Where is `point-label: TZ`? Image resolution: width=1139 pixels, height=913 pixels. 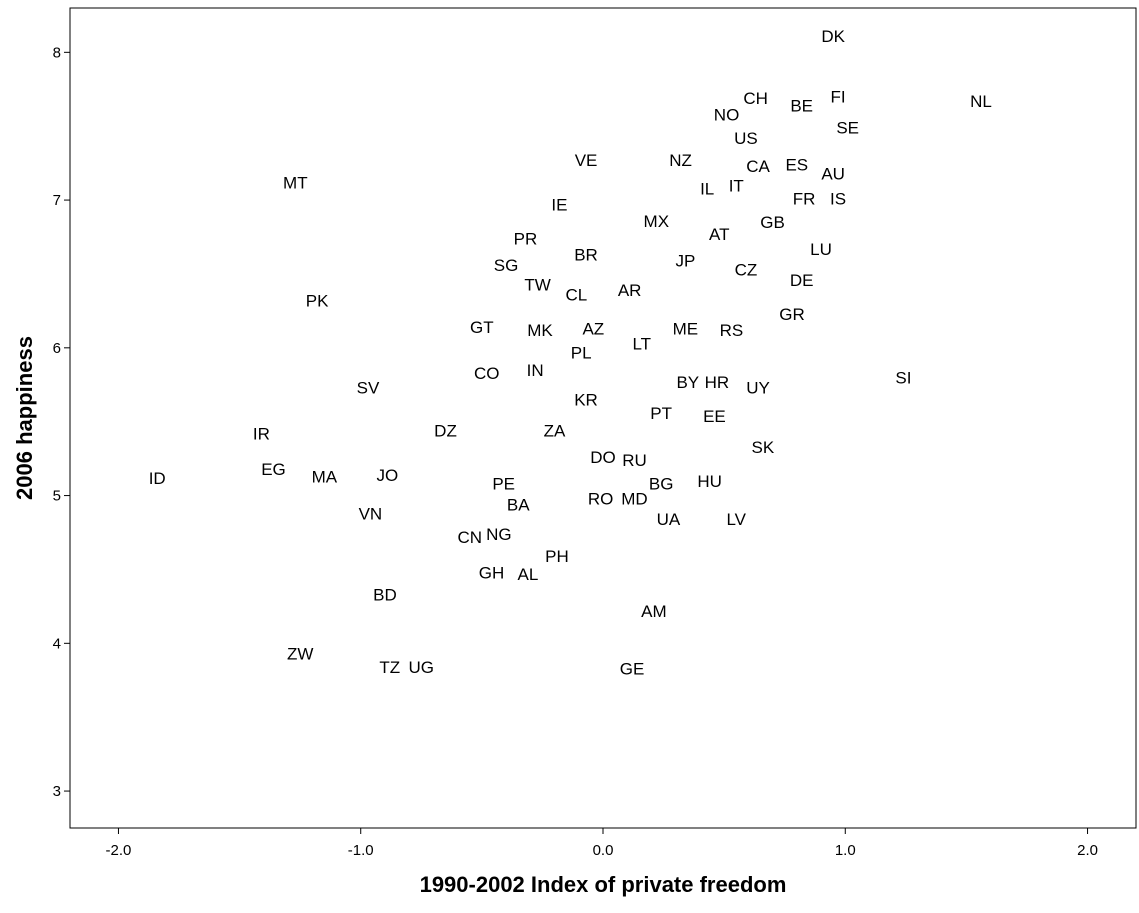
point-label: TZ is located at coordinates (389, 667).